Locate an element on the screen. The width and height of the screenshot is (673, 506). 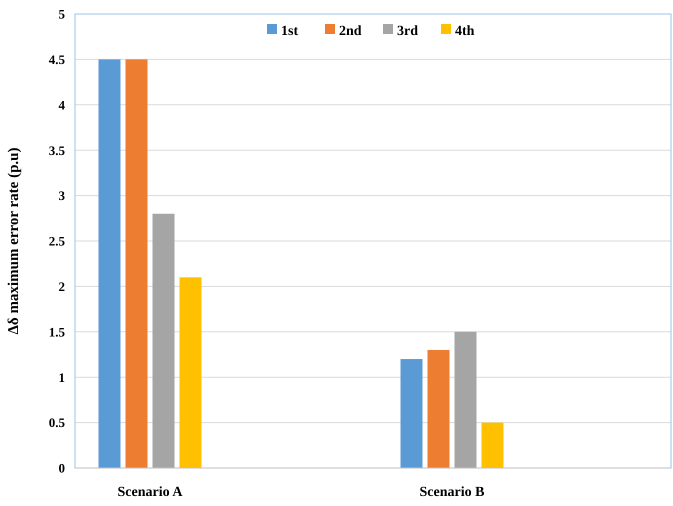
y-tick-label: 0 is located at coordinates (61, 468).